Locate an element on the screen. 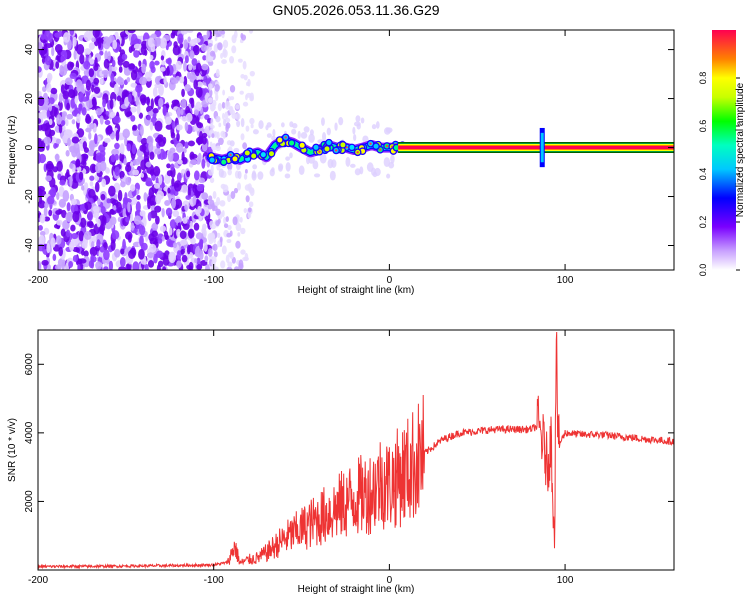 The height and width of the screenshot is (600, 750). figure-title: GN05.2026.053.11.36.G29 is located at coordinates (355, 10).